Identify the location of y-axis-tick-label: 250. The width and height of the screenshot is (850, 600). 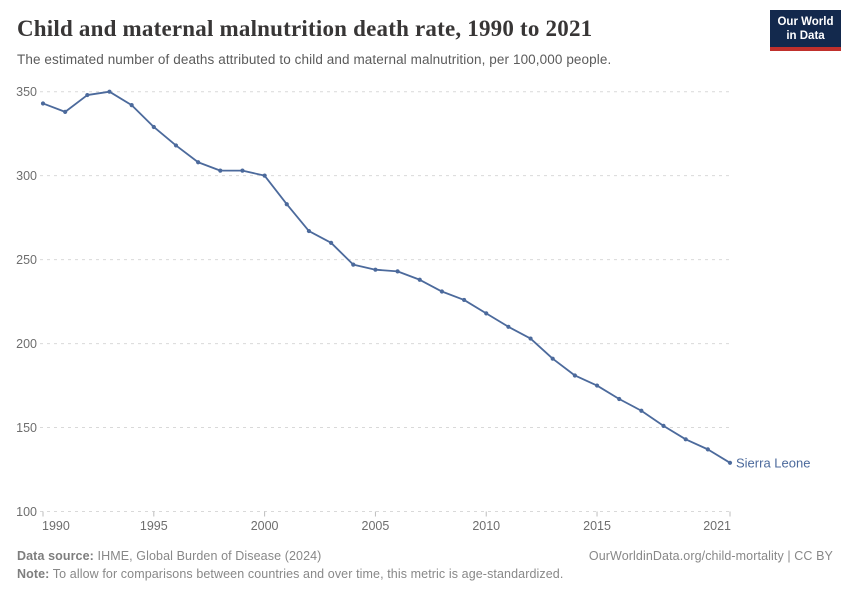
(26, 260).